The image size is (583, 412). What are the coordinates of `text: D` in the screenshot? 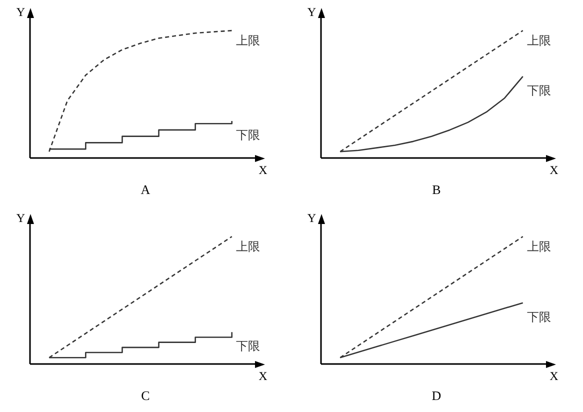 It's located at (436, 396).